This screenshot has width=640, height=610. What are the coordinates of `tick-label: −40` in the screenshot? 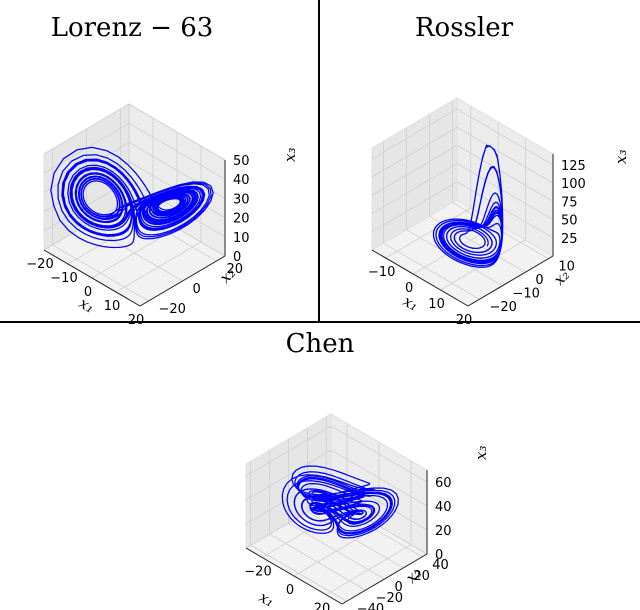 It's located at (370, 606).